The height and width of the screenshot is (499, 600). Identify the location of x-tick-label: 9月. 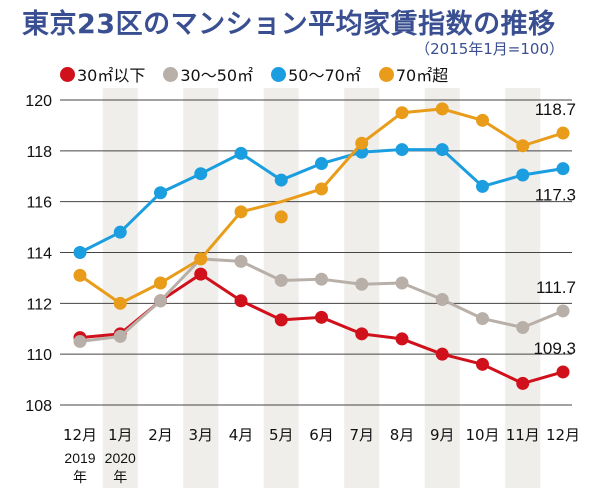
(442, 435).